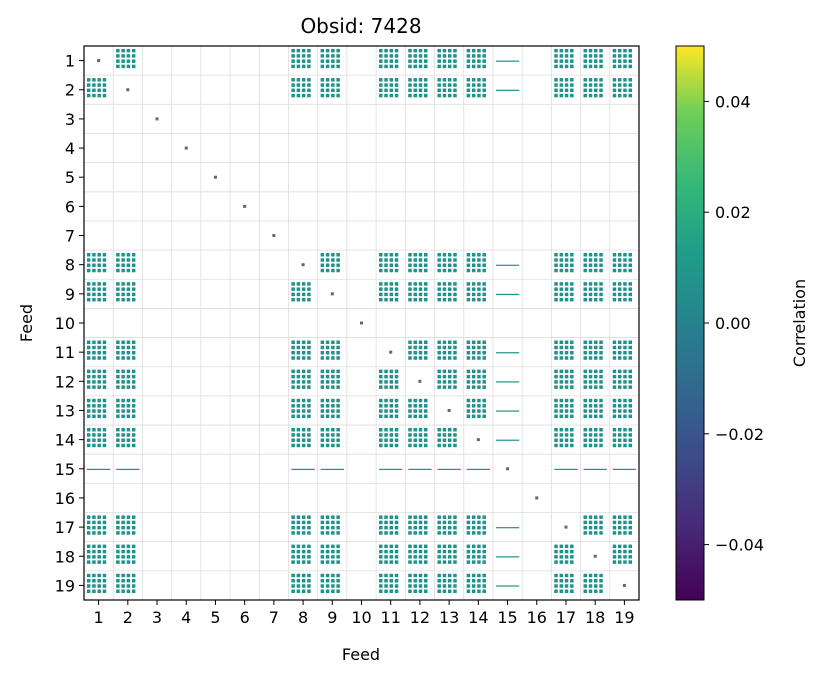 The image size is (825, 678). I want to click on x-tick-label: 2, so click(128, 617).